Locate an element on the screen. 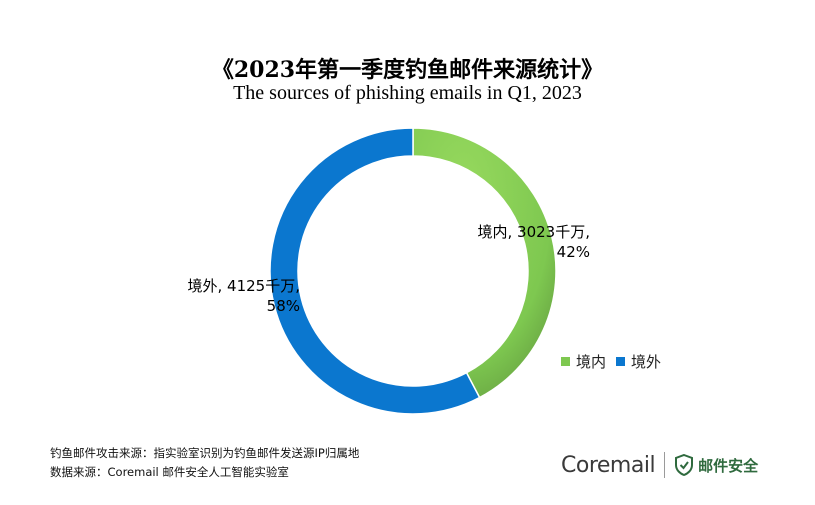  donut-slice-domestic is located at coordinates (484, 263).